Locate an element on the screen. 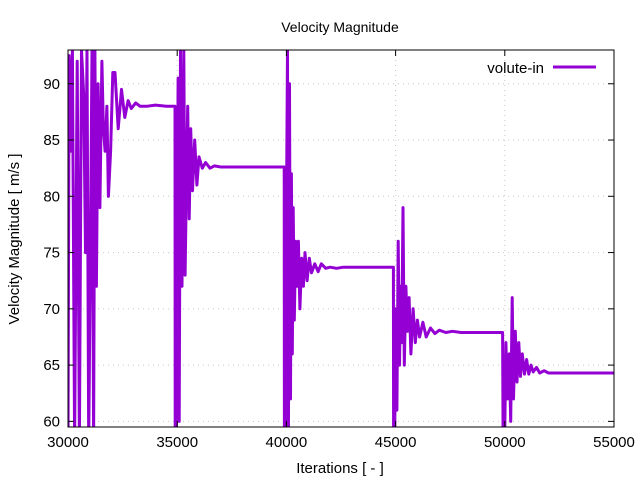  x-tick-label: 30000 is located at coordinates (68, 442).